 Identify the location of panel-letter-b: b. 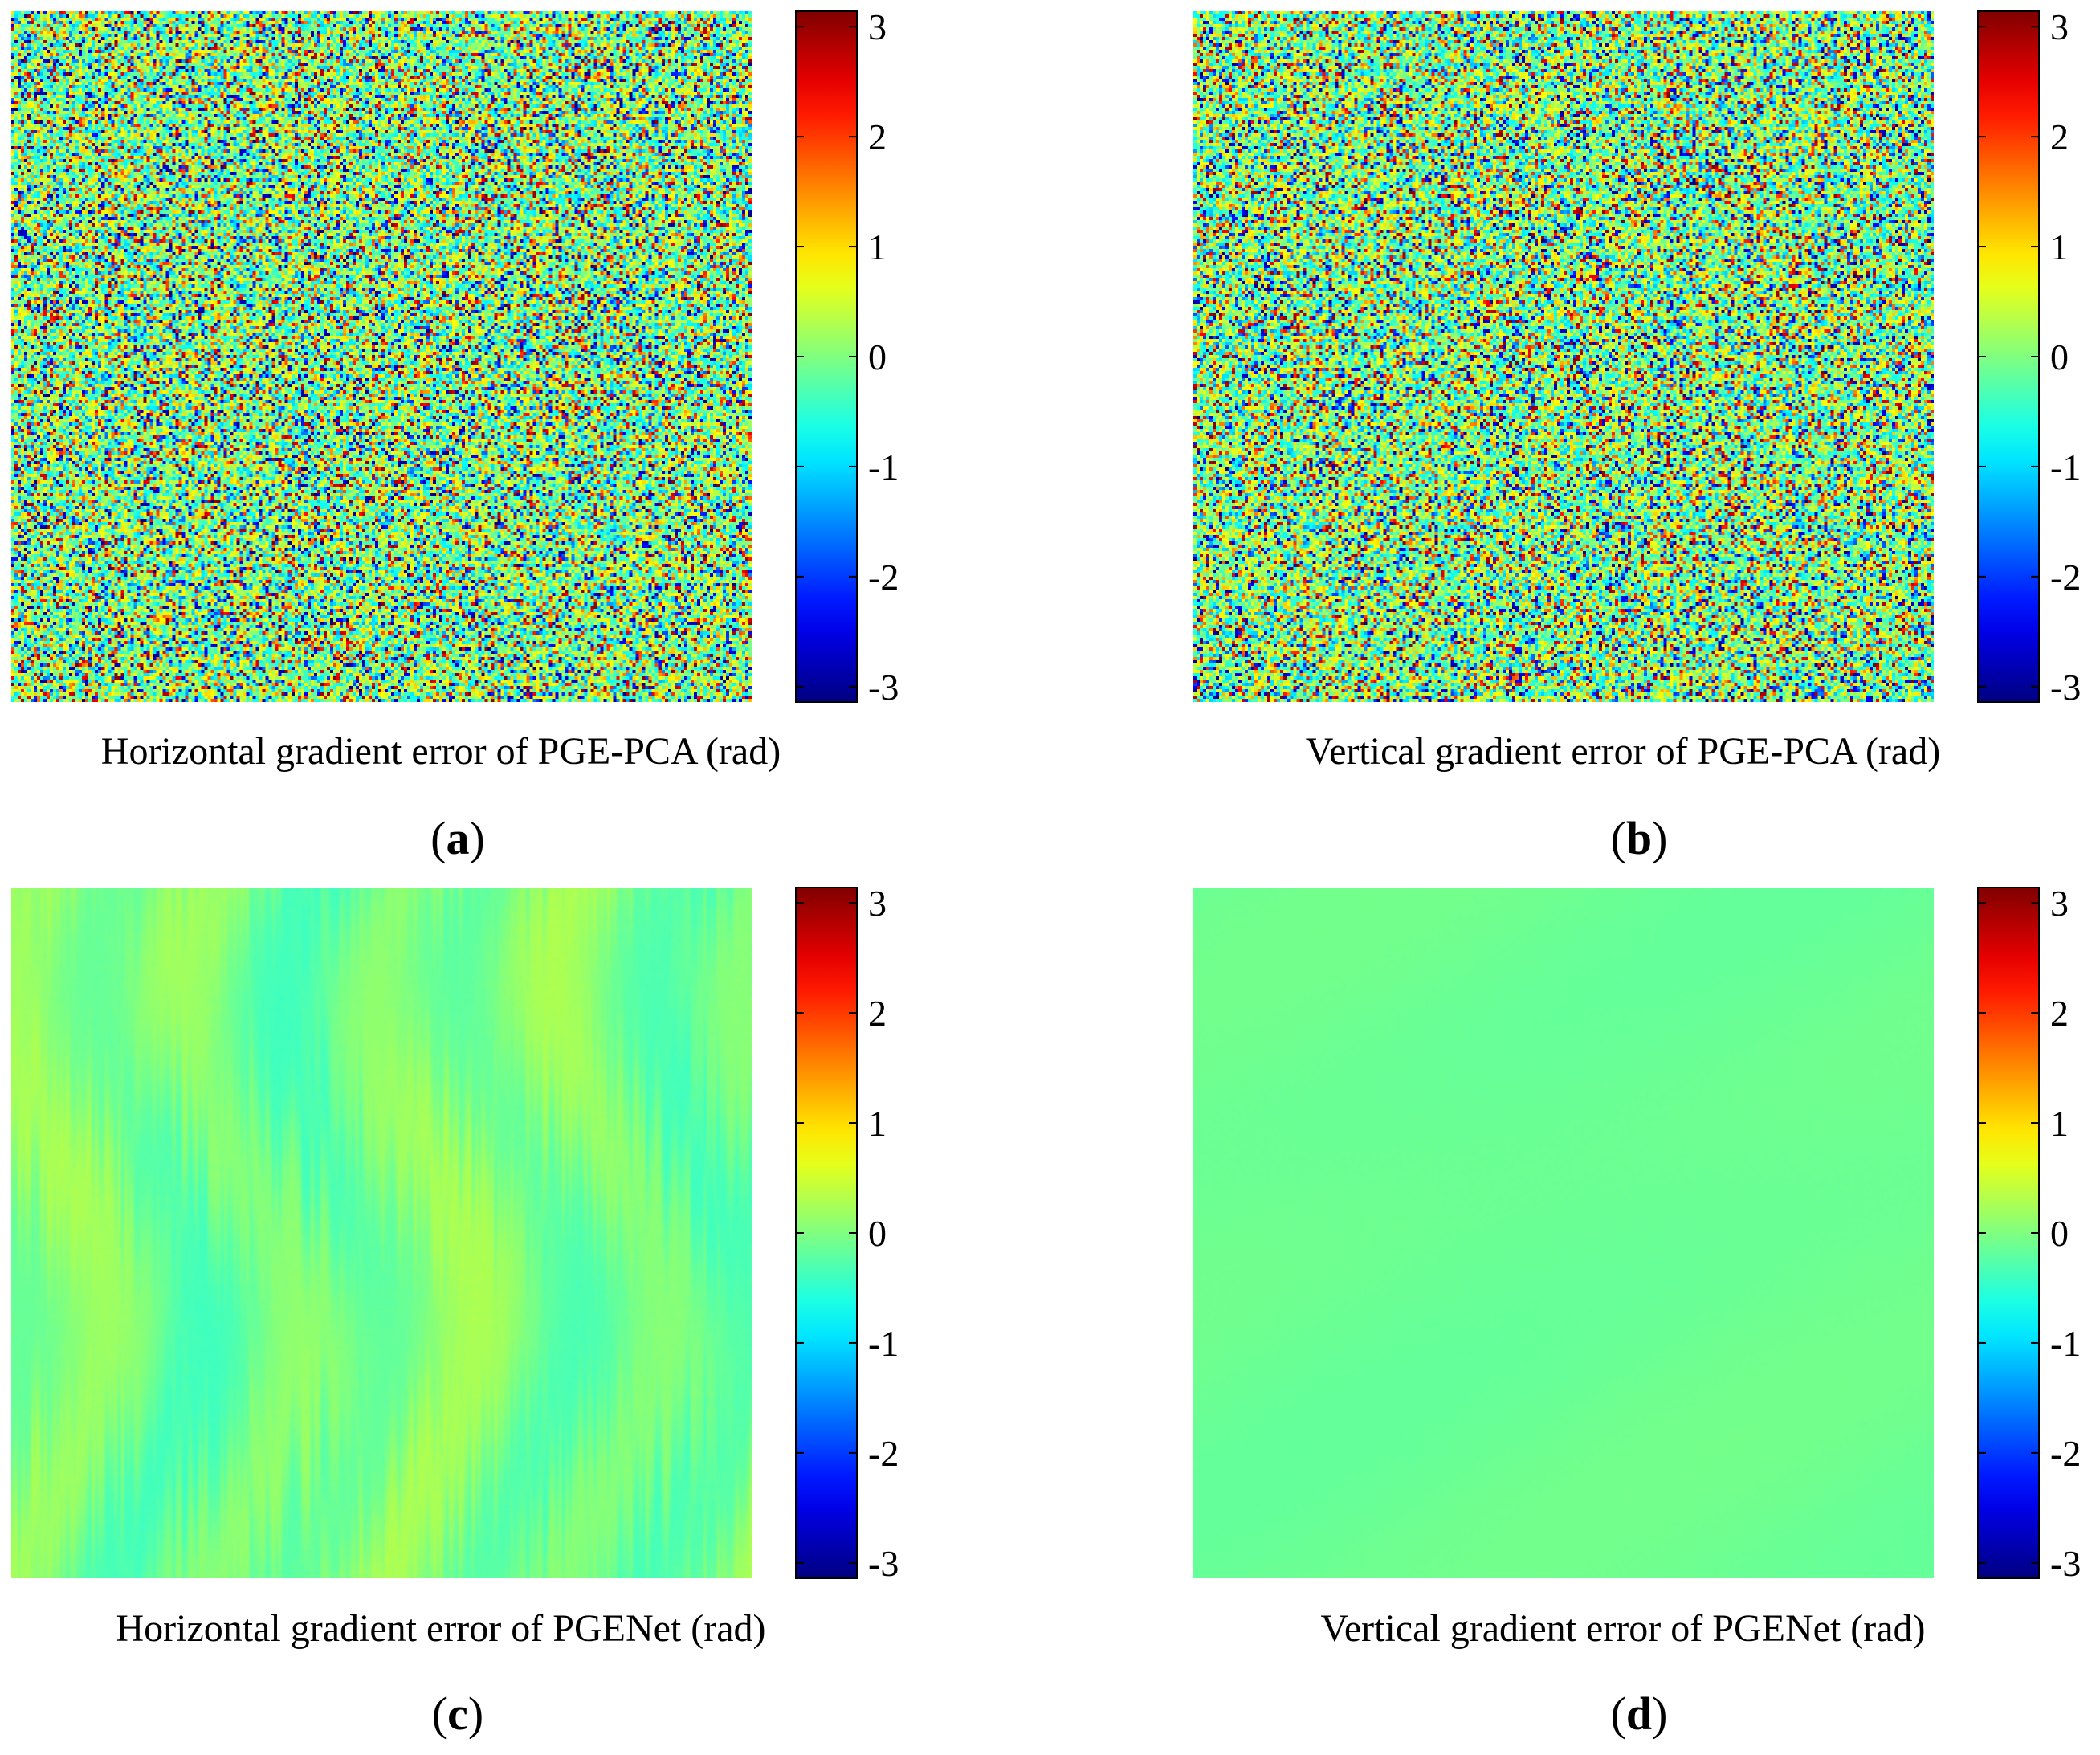
(1639, 838).